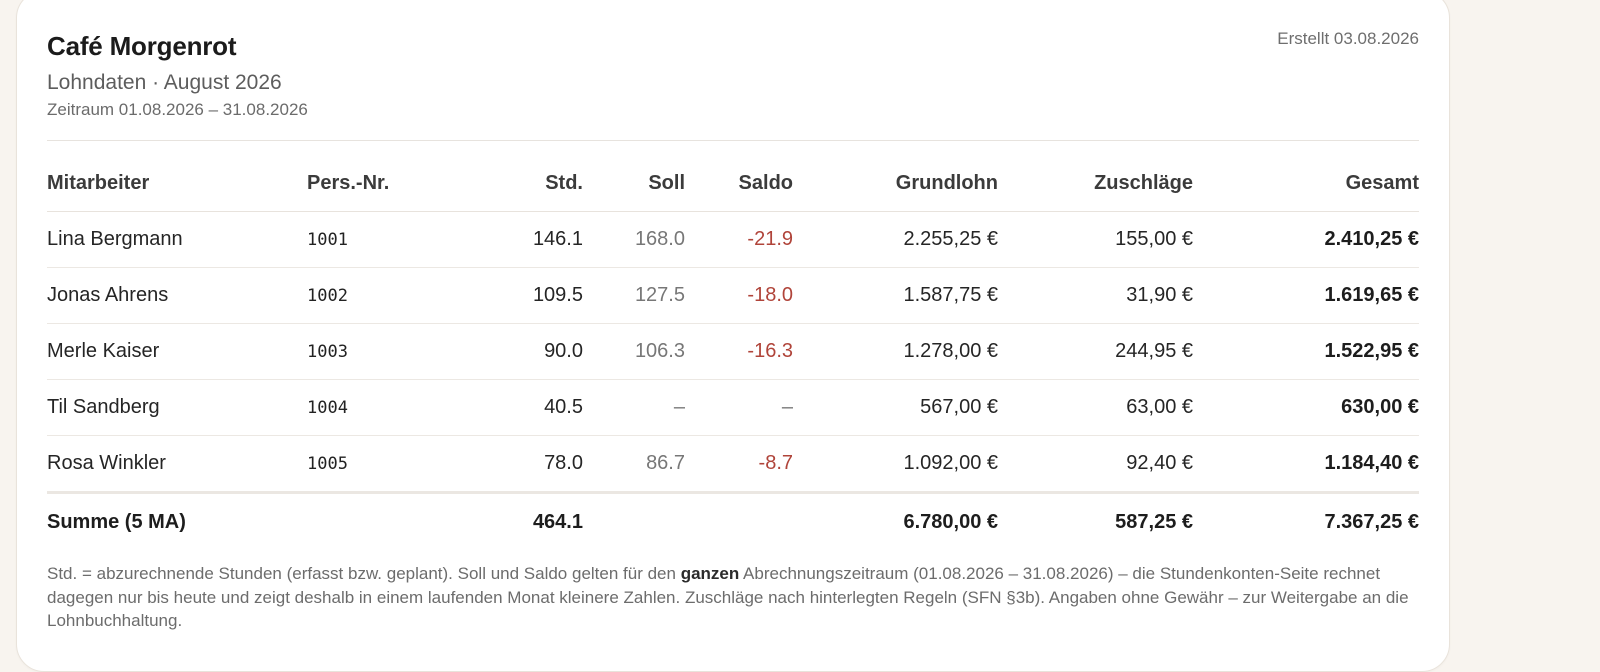  Describe the element at coordinates (1095, 239) in the screenshot. I see `cell-surcharges: 155,00 €` at that location.